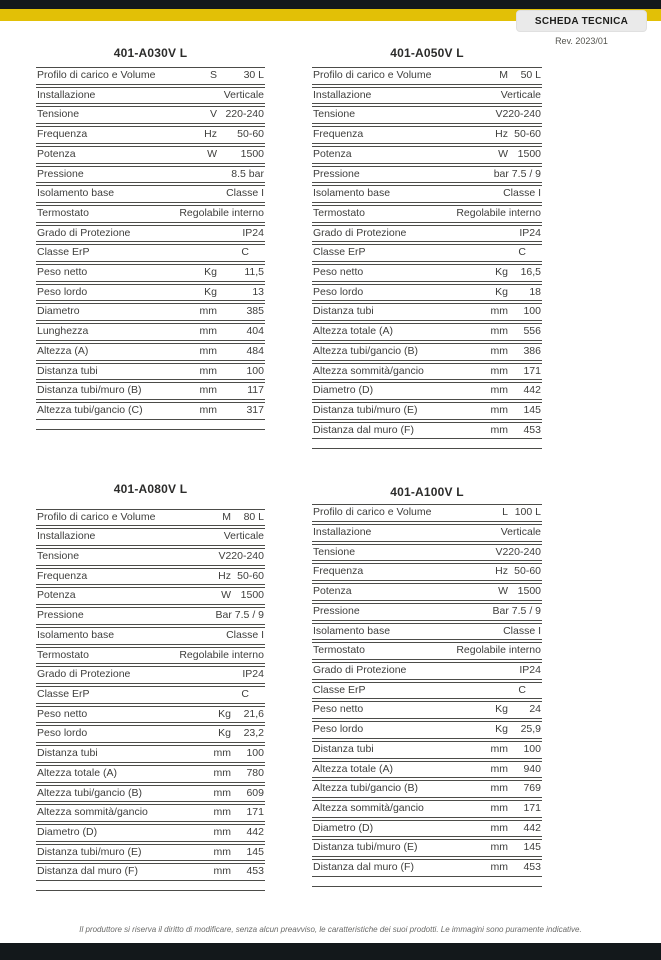 This screenshot has height=960, width=661. I want to click on spec-row: Altezza tubi/gancio (B) mm 609, so click(150, 793).